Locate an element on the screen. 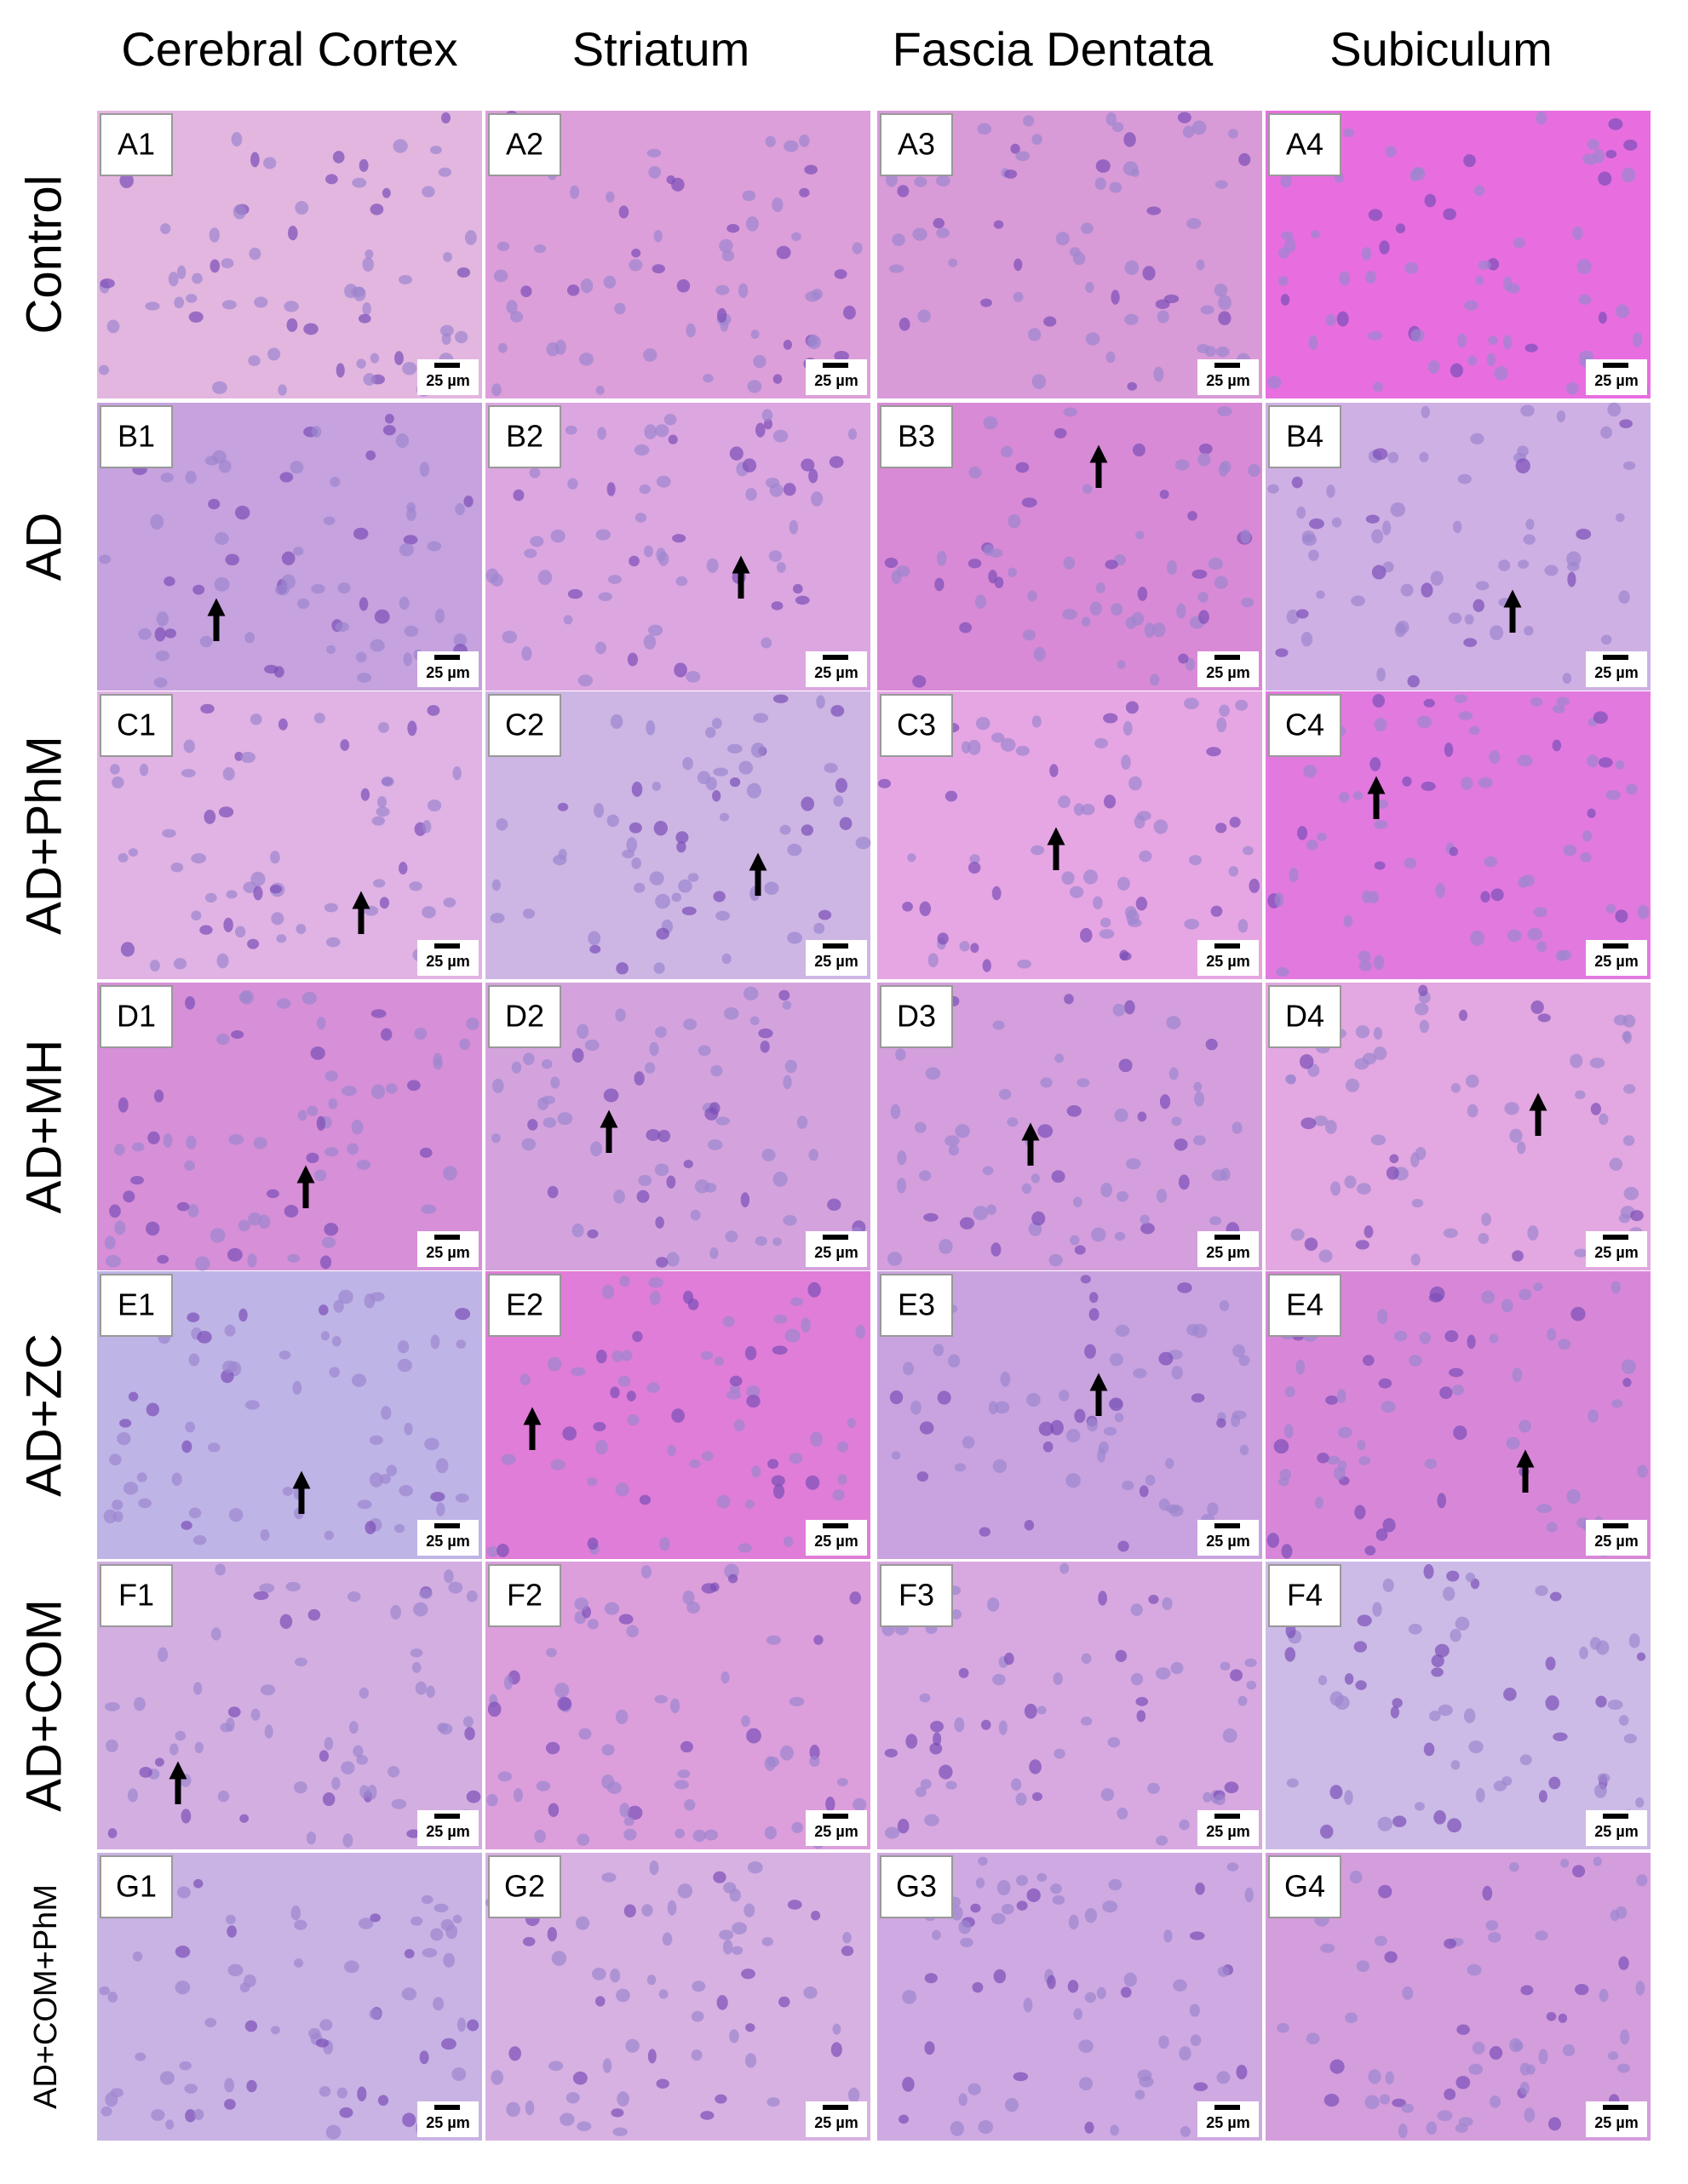  scale-bar-label: 25 µm is located at coordinates (1227, 1831).